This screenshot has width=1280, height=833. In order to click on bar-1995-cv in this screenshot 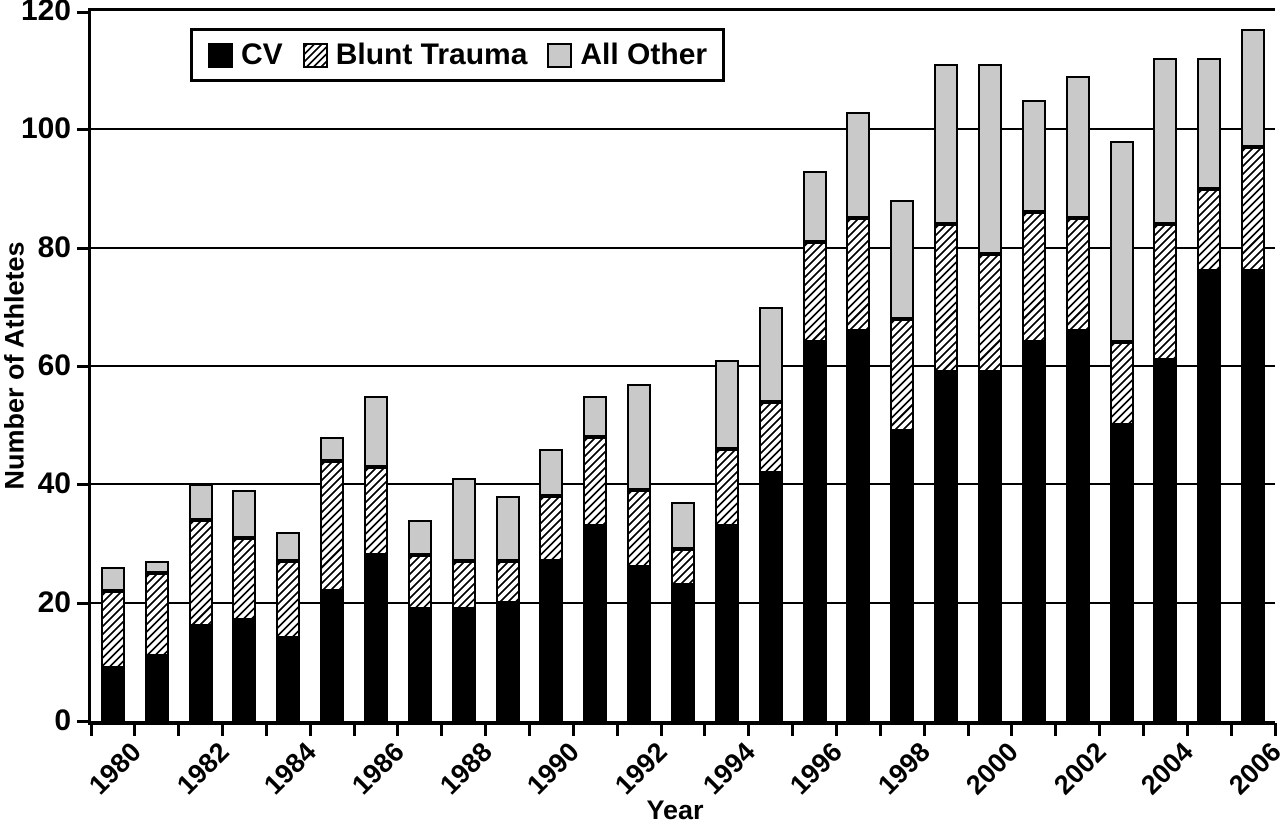, I will do `click(770, 596)`.